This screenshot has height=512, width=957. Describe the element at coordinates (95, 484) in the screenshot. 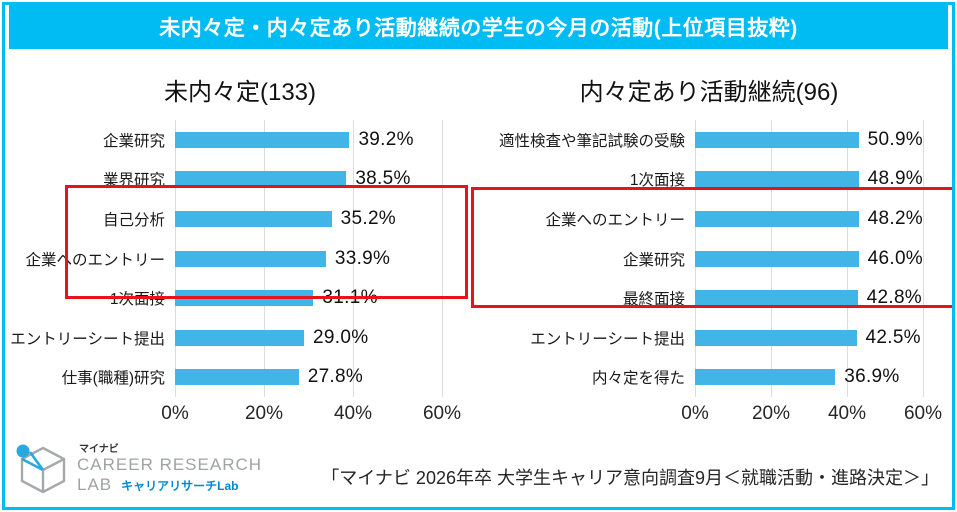

I see `logo-lab: LAB` at that location.